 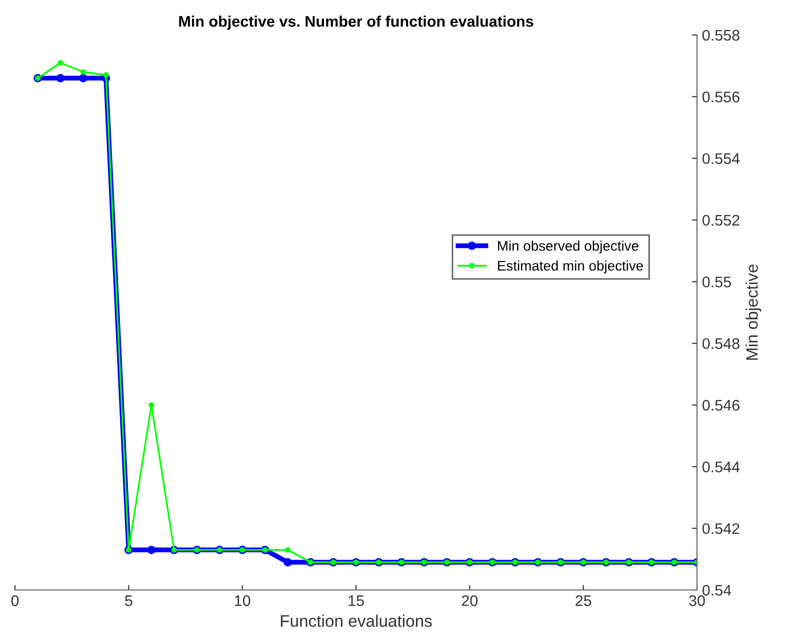 What do you see at coordinates (721, 344) in the screenshot?
I see `y-tick-label: 0.548` at bounding box center [721, 344].